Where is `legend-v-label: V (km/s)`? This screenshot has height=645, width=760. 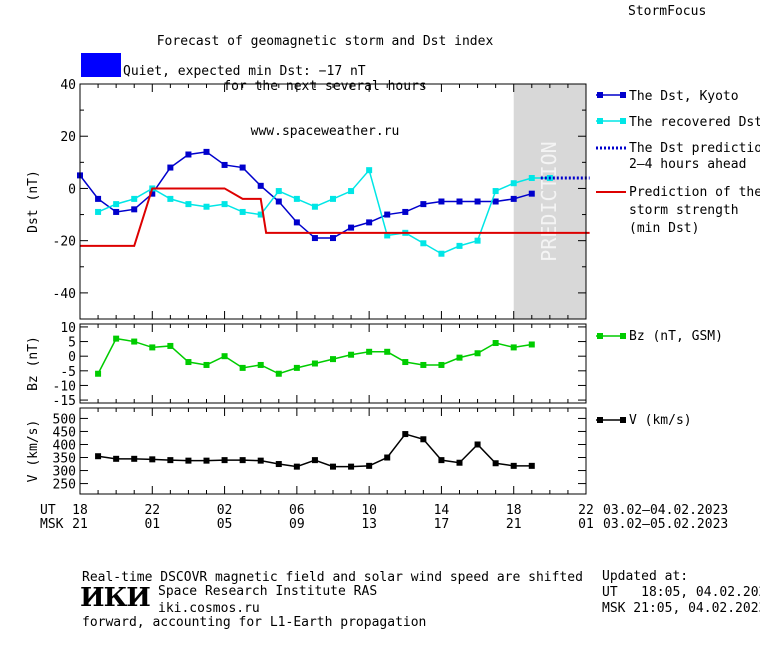 legend-v-label: V (km/s) is located at coordinates (660, 420).